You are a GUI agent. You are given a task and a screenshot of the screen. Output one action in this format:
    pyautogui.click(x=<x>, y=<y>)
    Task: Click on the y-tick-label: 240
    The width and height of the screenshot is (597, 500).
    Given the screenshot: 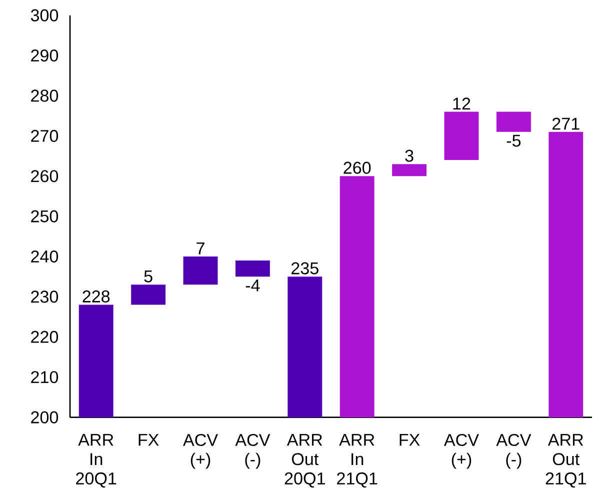 What is the action you would take?
    pyautogui.click(x=44, y=256)
    